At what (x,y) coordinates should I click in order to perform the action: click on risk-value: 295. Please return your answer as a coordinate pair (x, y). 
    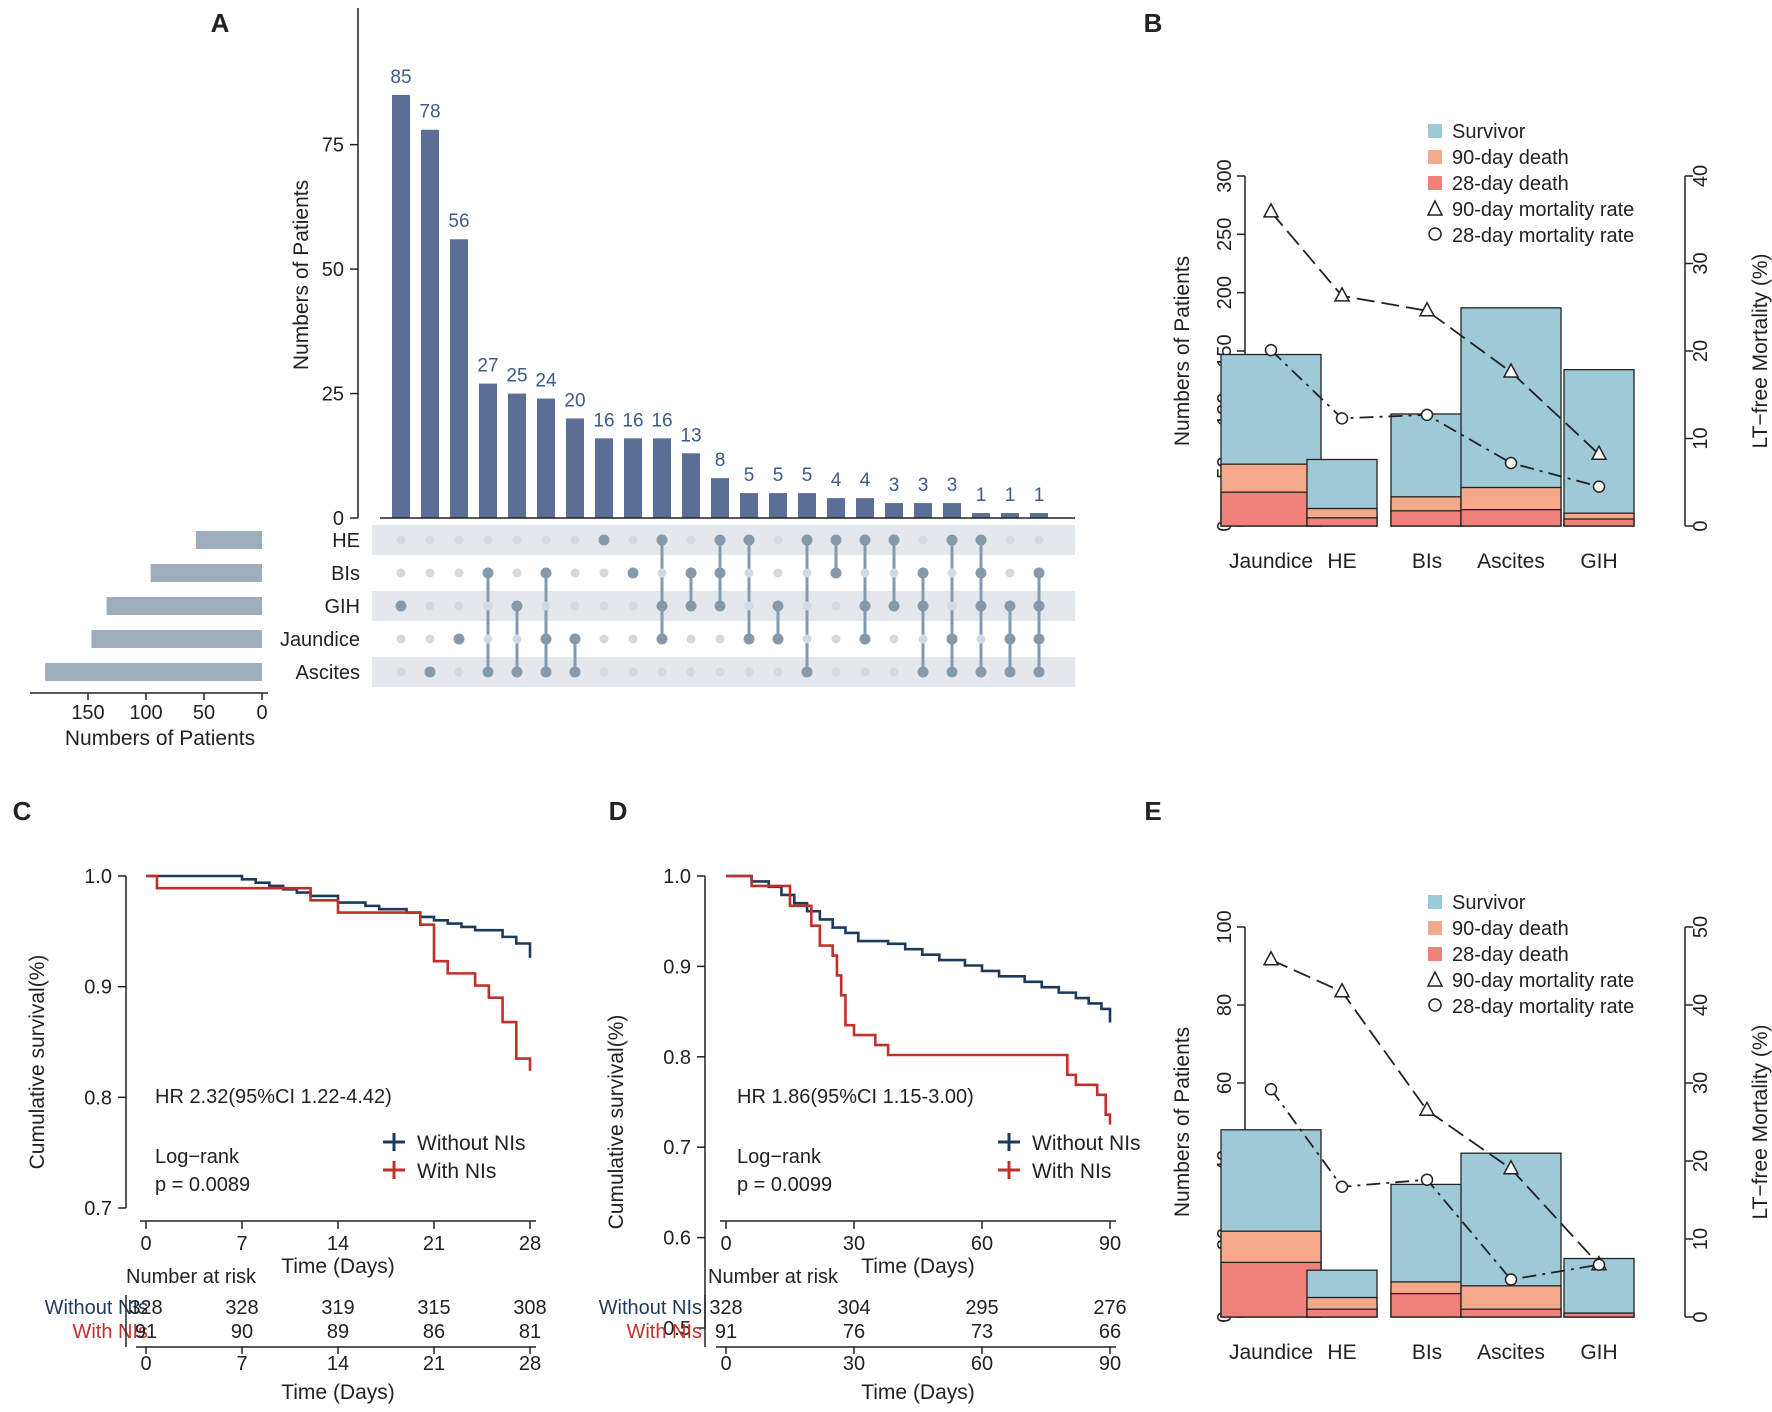
    Looking at the image, I should click on (981, 1308).